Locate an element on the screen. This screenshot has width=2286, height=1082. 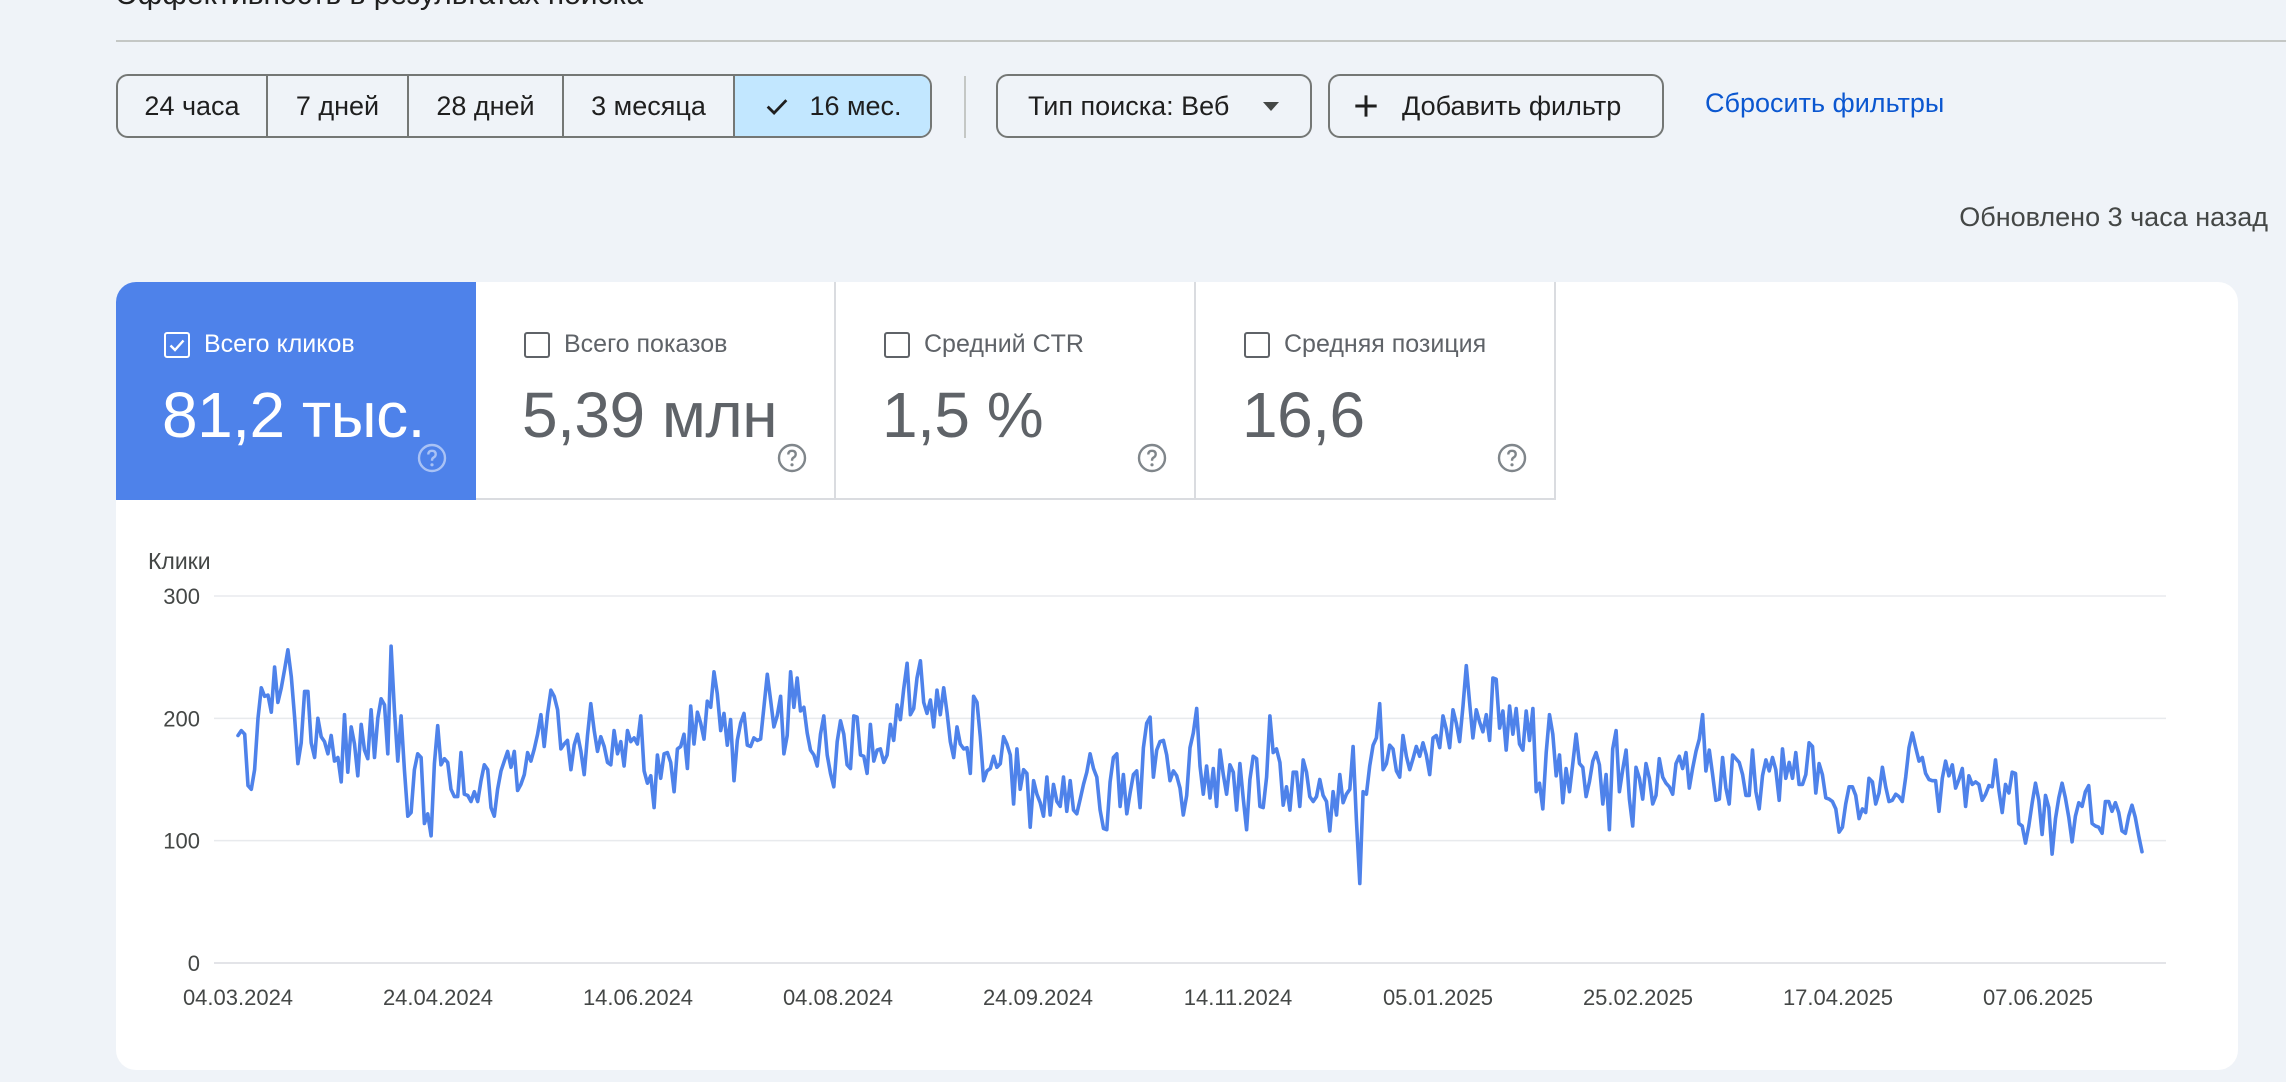
metric-label: Средний CTR is located at coordinates (984, 344).